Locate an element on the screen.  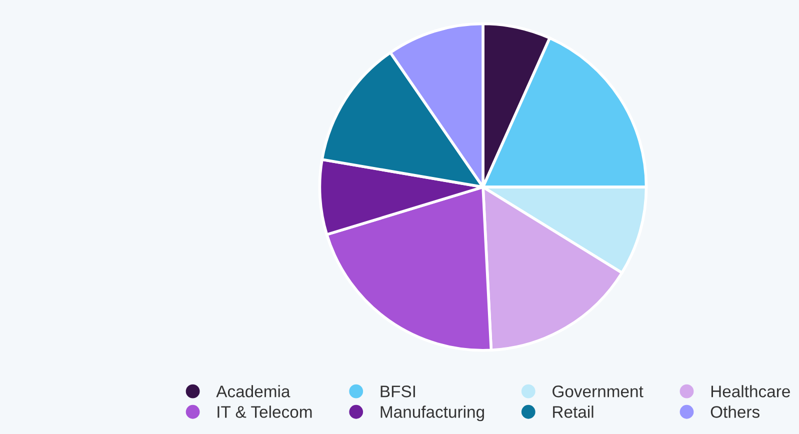
legend-label: Manufacturing is located at coordinates (432, 414).